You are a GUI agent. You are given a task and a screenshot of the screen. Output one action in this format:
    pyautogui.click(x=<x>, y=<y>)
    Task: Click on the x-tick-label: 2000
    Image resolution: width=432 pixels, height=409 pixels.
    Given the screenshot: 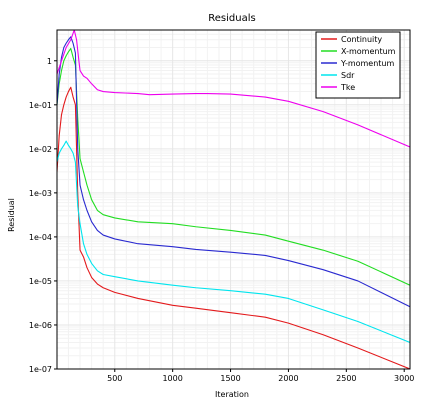 What is the action you would take?
    pyautogui.click(x=288, y=378)
    